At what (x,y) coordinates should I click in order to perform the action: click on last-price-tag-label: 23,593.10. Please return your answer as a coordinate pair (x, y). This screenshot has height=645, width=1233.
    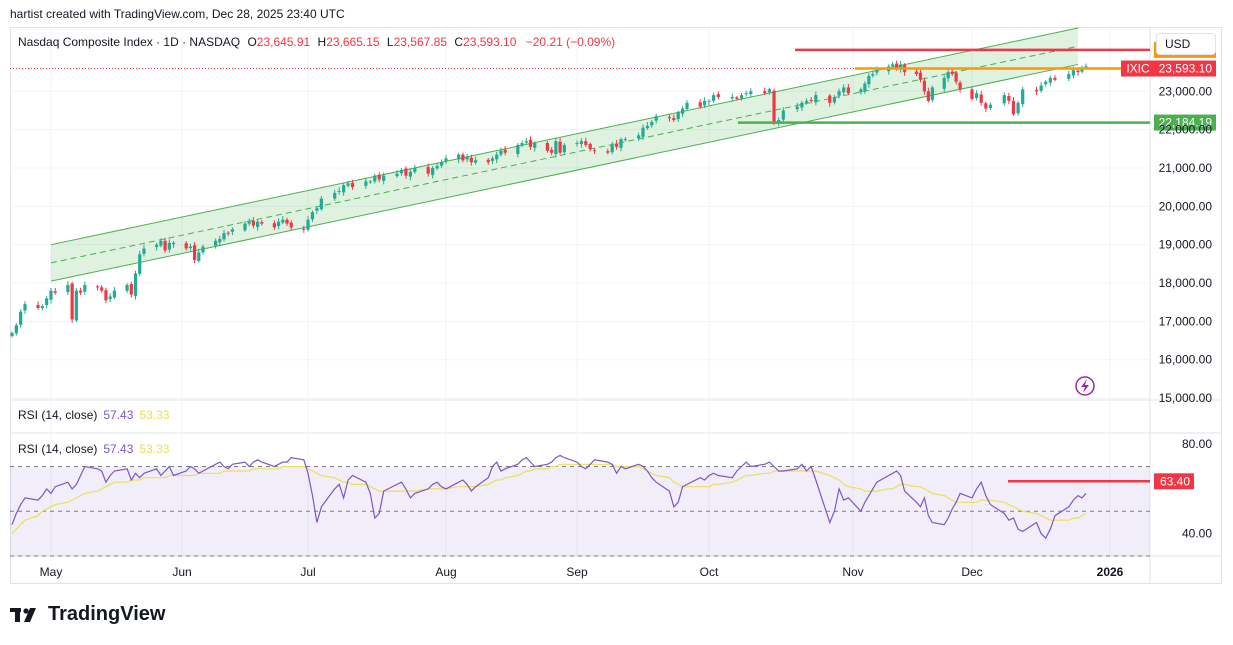
    Looking at the image, I should click on (1186, 69).